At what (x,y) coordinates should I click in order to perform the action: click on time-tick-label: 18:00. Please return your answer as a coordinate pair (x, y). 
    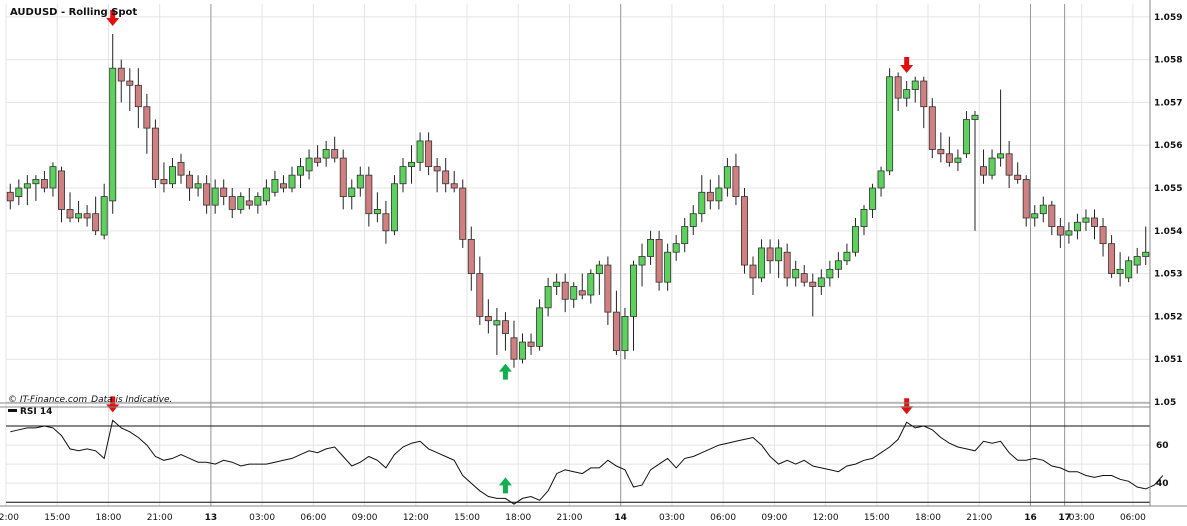
    Looking at the image, I should click on (518, 518).